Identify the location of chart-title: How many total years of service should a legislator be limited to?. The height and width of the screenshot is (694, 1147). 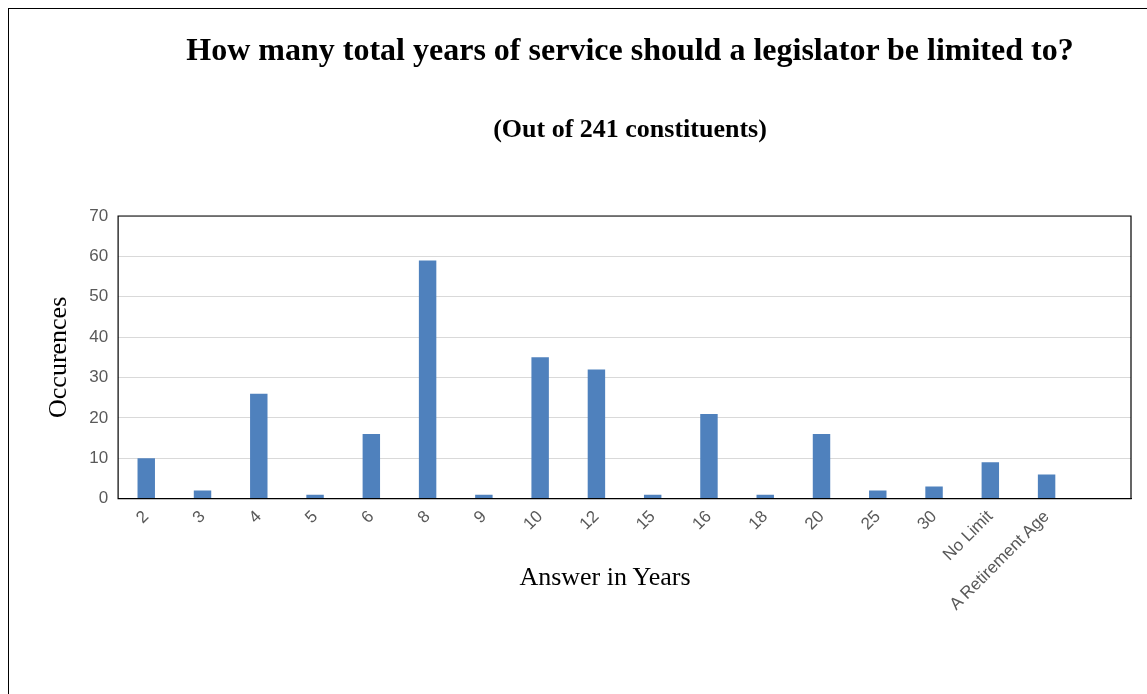
(630, 49).